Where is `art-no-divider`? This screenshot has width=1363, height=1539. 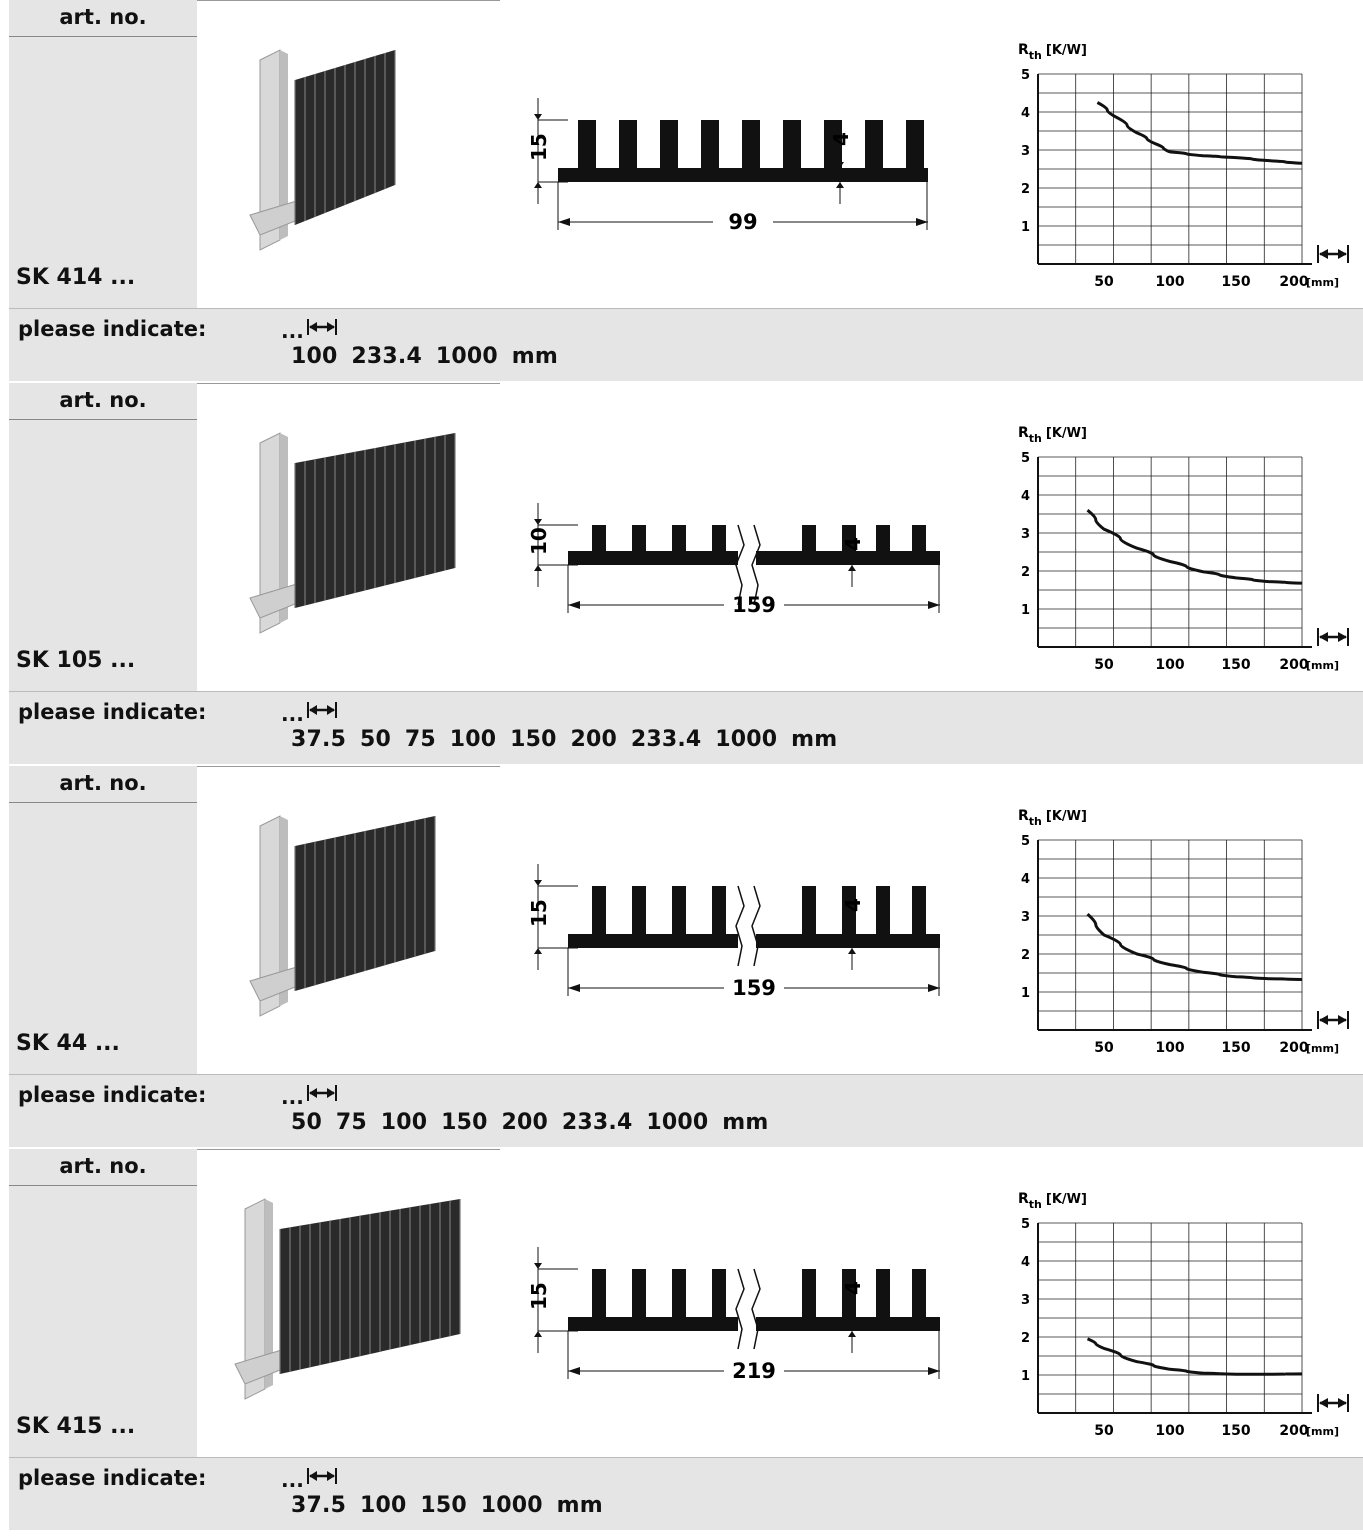
art-no-divider is located at coordinates (103, 36).